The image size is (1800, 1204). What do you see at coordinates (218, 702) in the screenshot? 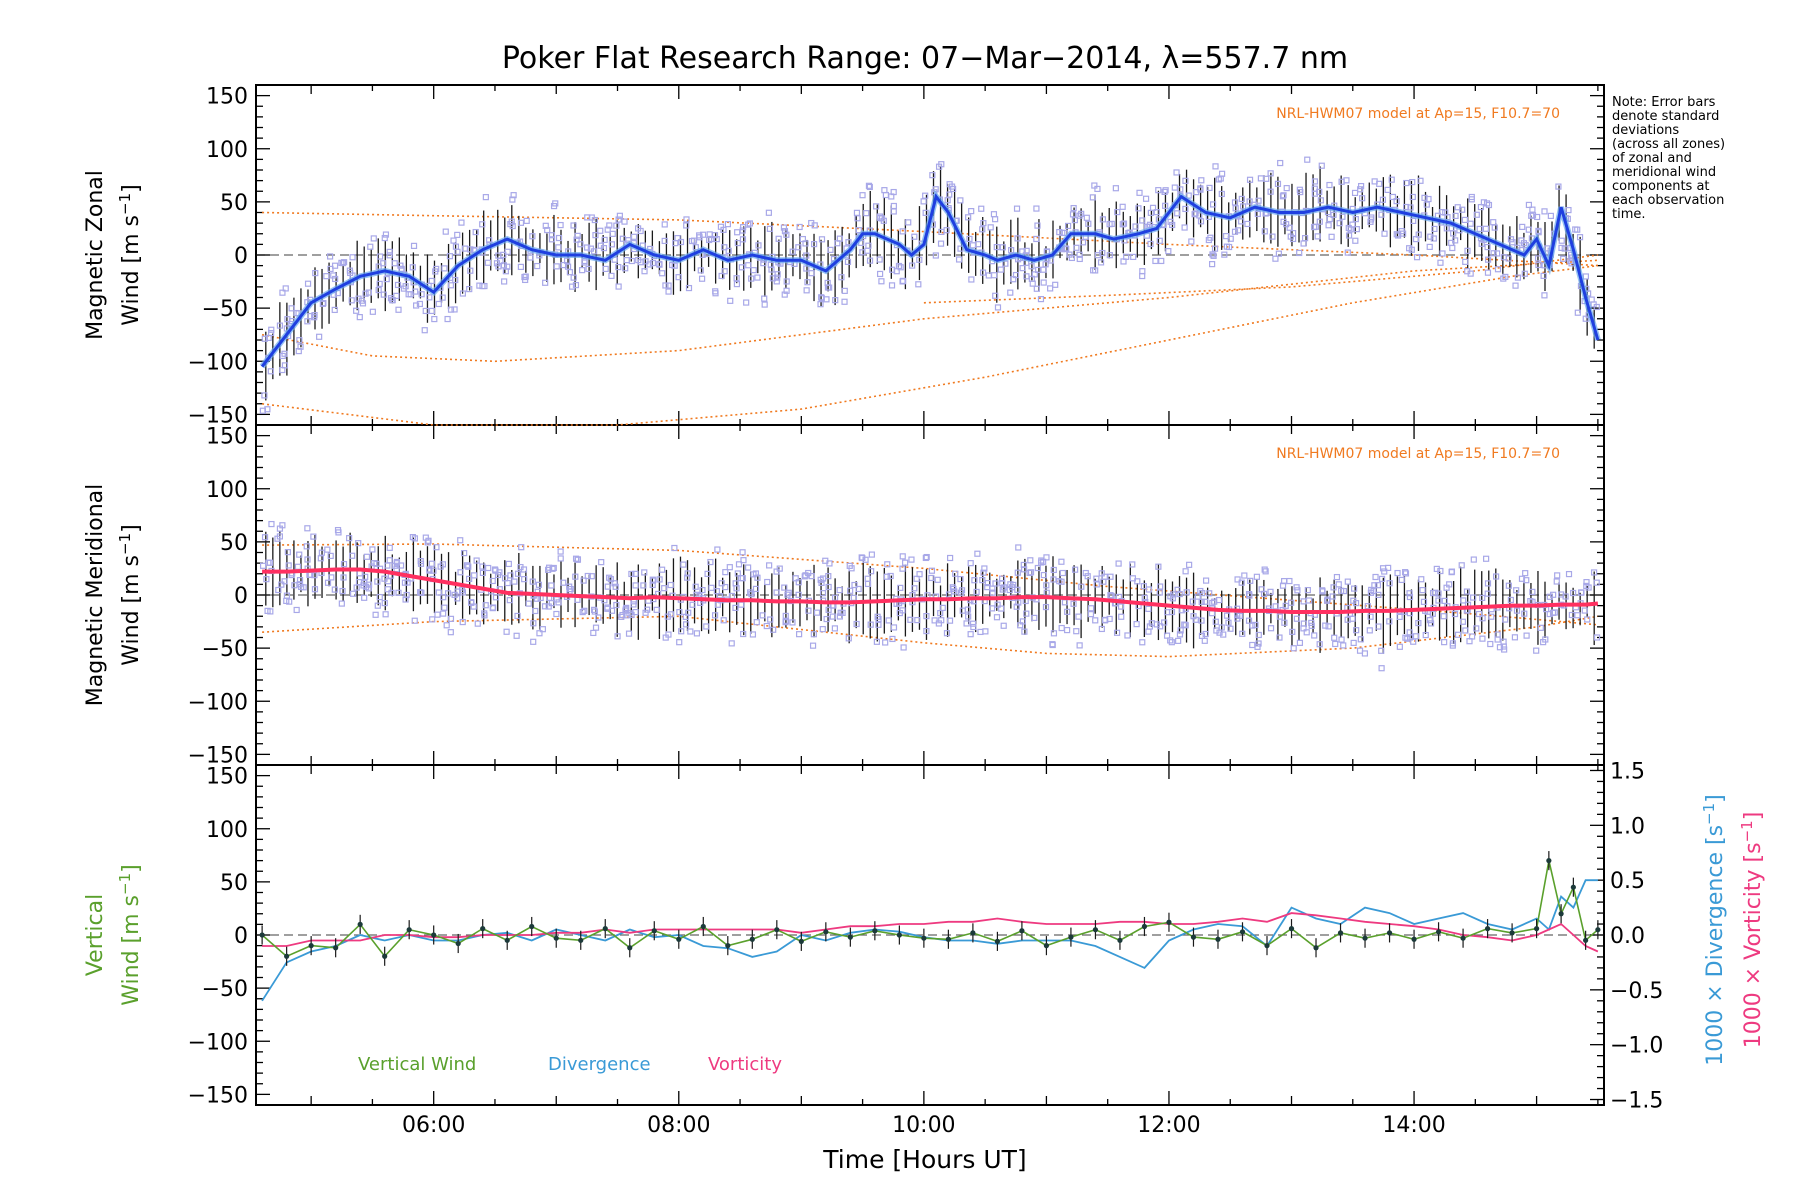
I see `meridional-y-tick-label: −100` at bounding box center [218, 702].